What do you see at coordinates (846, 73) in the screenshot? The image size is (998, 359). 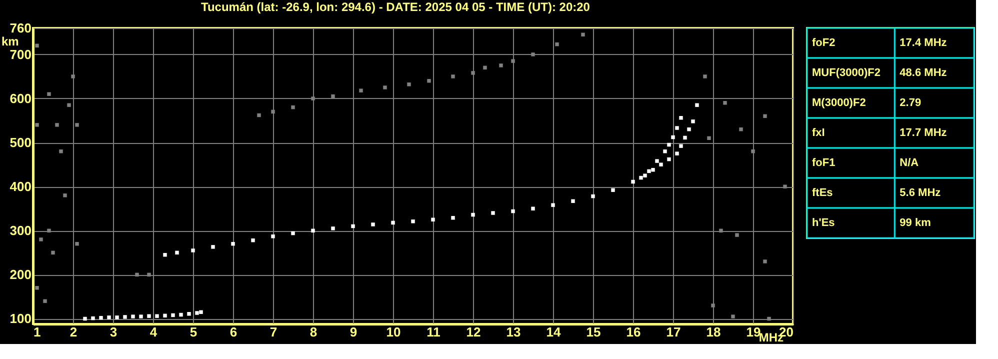 I see `text: MUF(3000)F2` at bounding box center [846, 73].